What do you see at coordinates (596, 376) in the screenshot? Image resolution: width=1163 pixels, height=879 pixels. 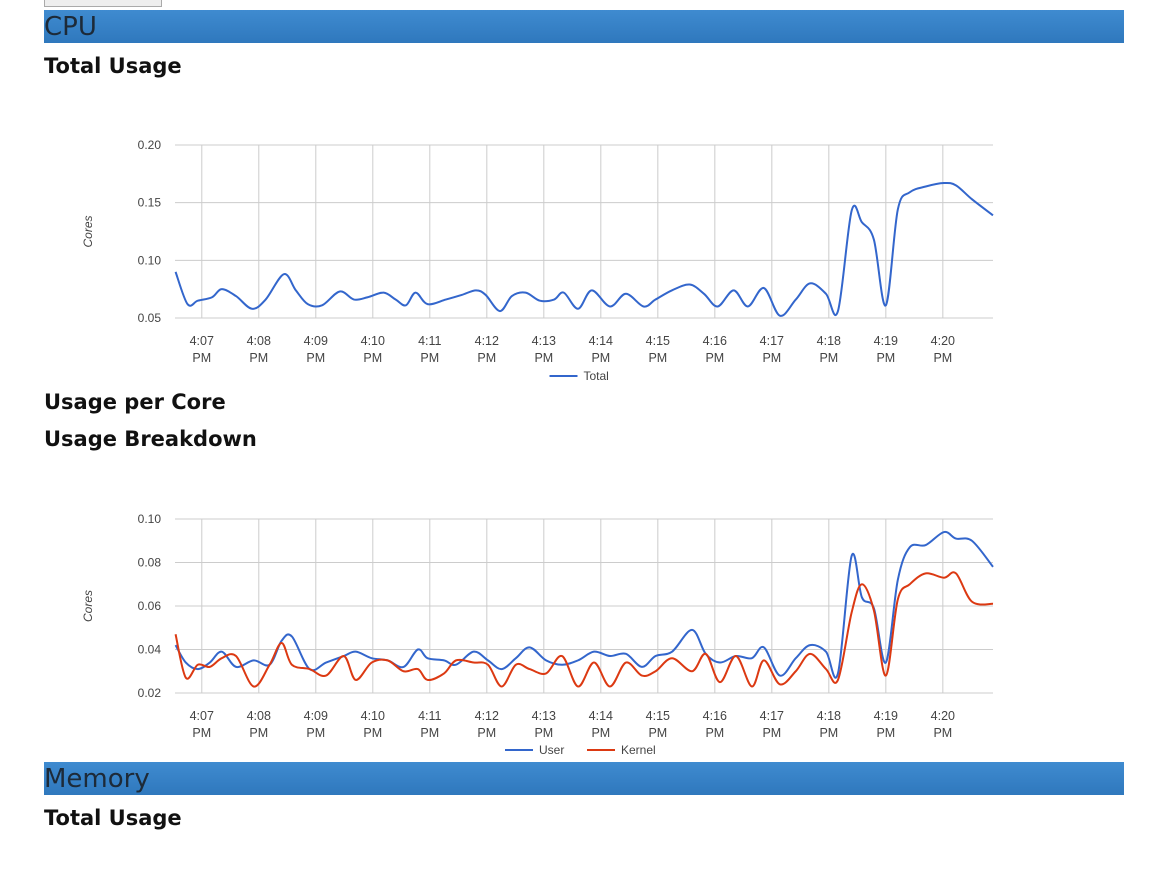 I see `legend-label: Total` at bounding box center [596, 376].